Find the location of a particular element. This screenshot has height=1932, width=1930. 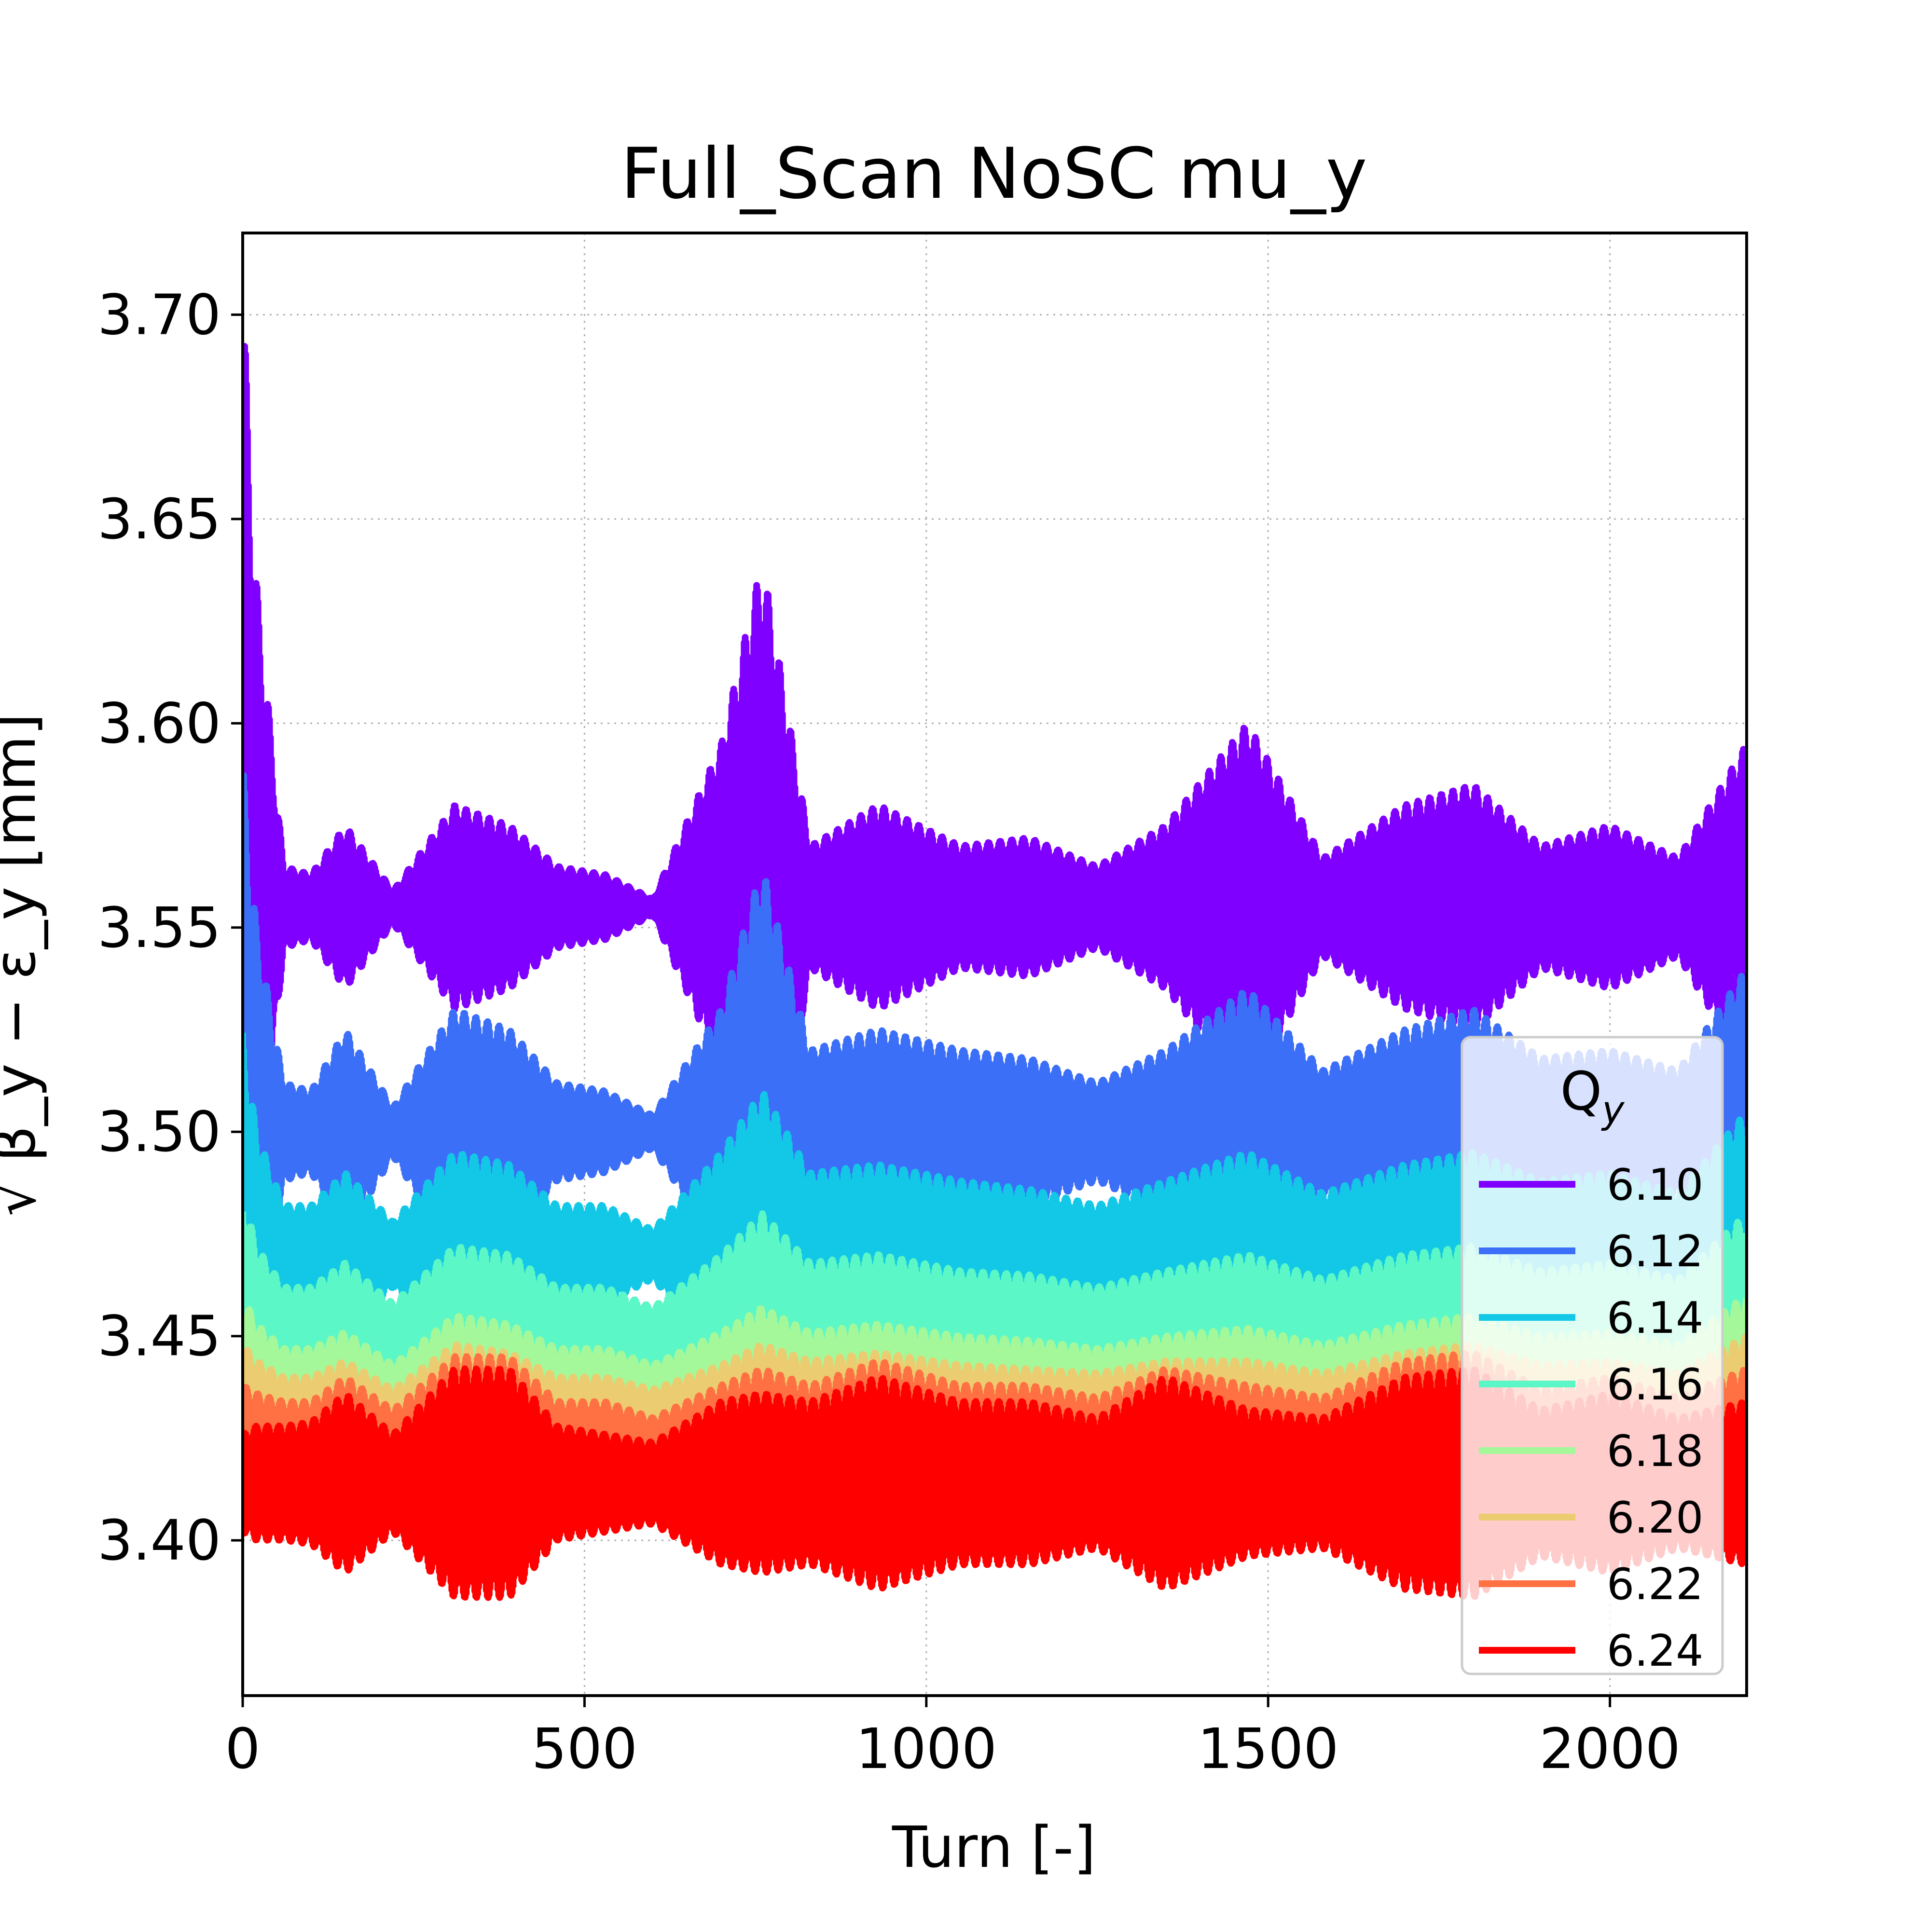

y-axis-ticks: 3.40 3.45 3.50 3.55 3.60 3.65 3.70 is located at coordinates (170, 928).